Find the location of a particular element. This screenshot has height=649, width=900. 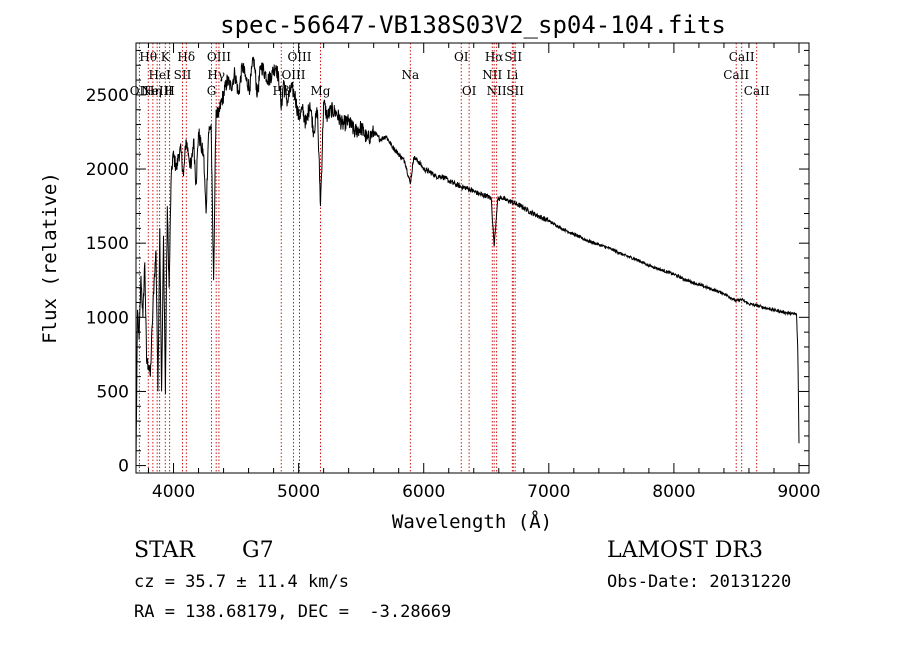

spectral-line-label: Hγ is located at coordinates (216, 75).